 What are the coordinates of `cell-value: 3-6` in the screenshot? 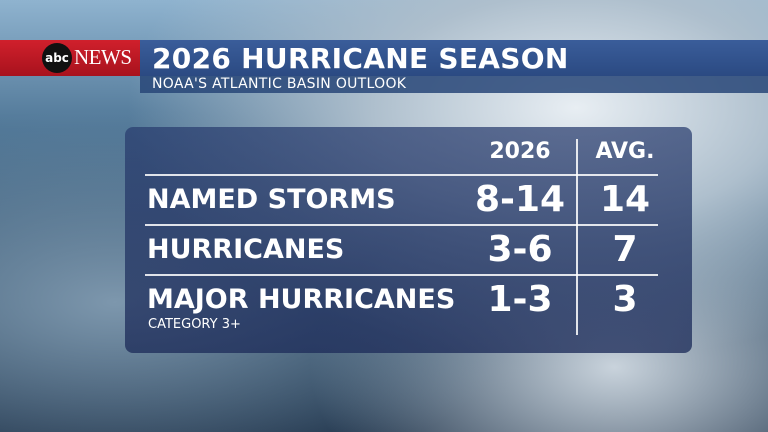 It's located at (520, 249).